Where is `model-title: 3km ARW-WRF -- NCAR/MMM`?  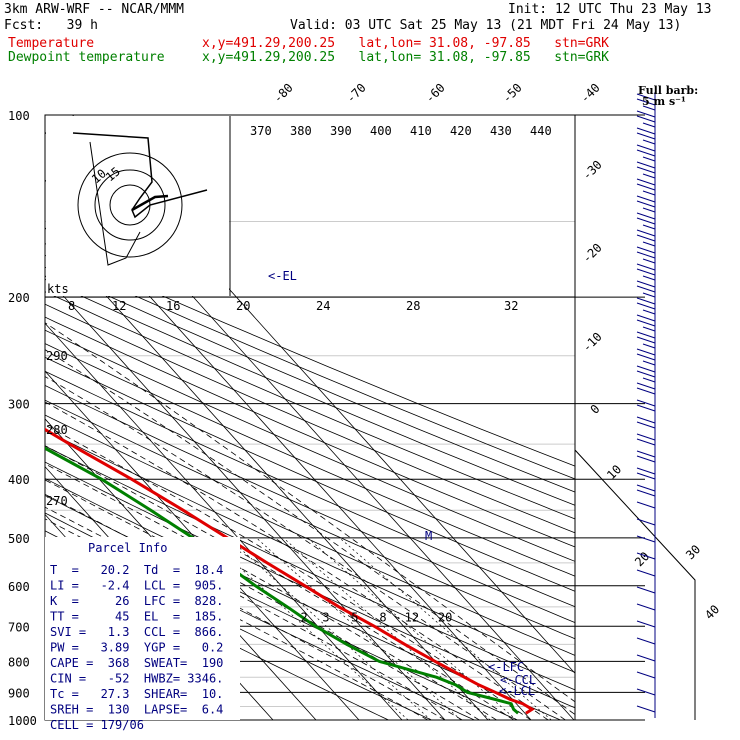 model-title: 3km ARW-WRF -- NCAR/MMM is located at coordinates (94, 9).